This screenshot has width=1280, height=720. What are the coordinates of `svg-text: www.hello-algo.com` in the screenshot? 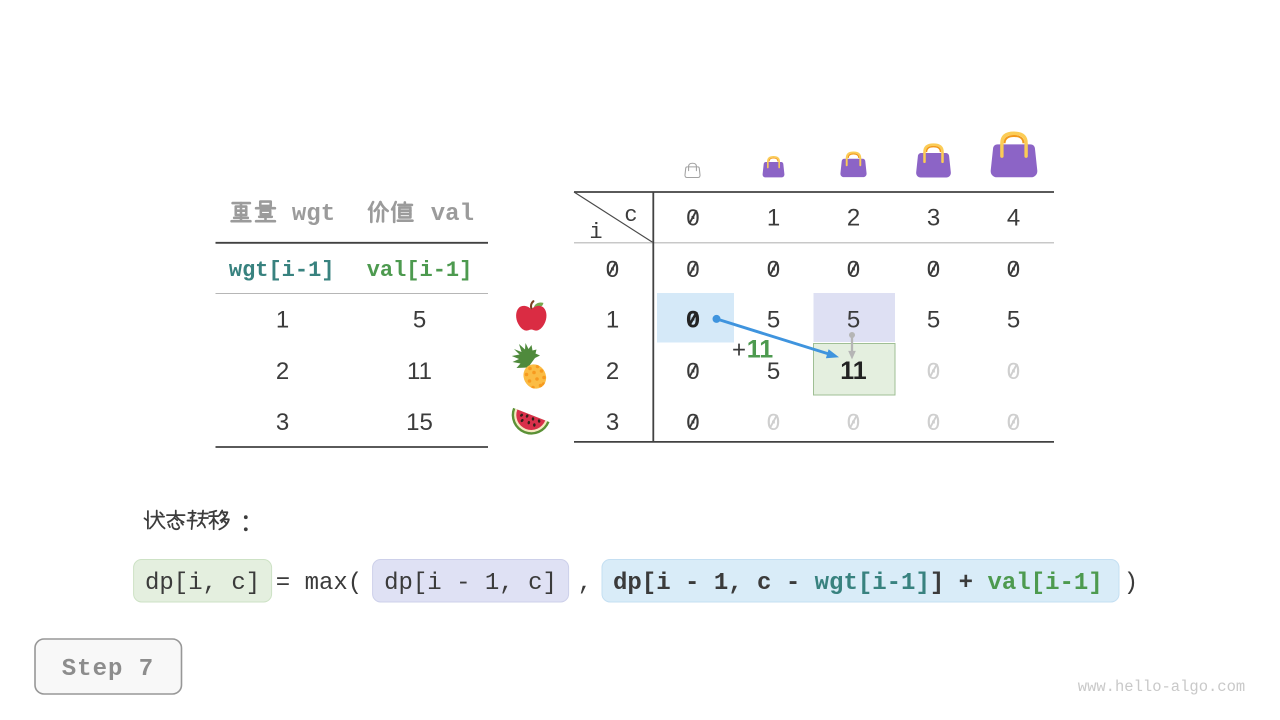 It's located at (1161, 687).